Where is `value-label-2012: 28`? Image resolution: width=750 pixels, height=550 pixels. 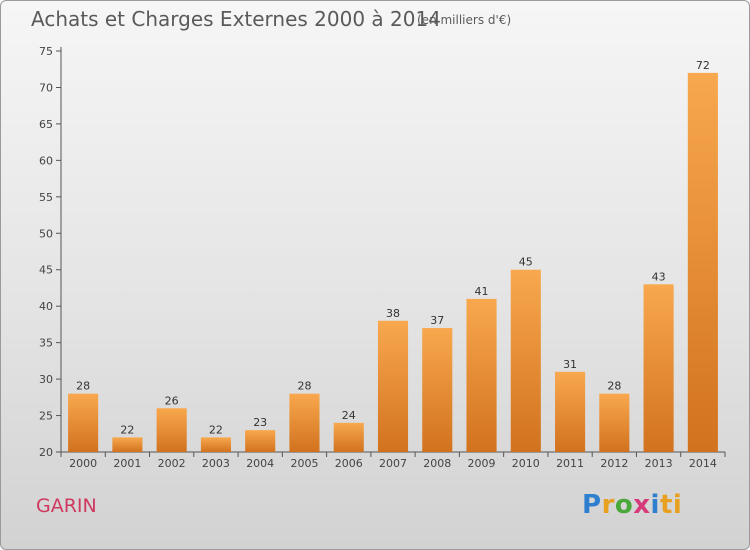
value-label-2012: 28 is located at coordinates (614, 386).